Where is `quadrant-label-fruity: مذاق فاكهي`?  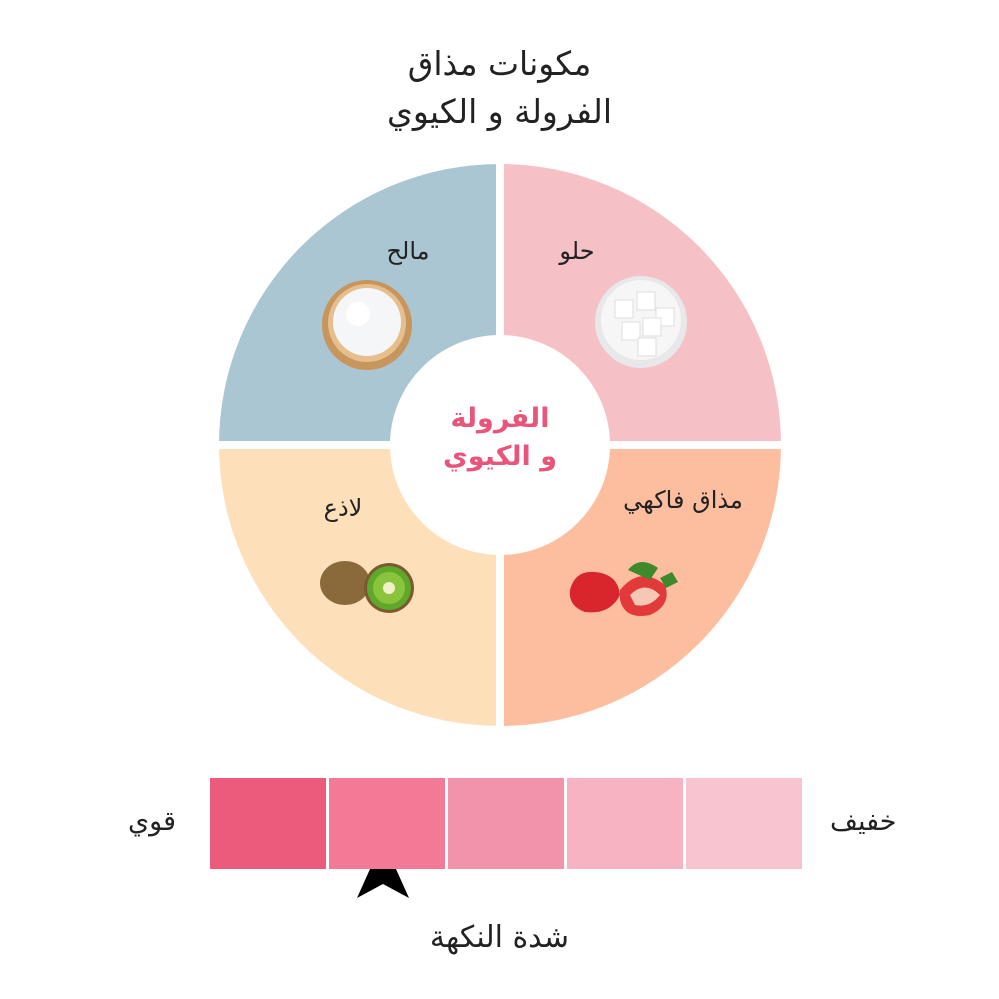
quadrant-label-fruity: مذاق فاكهي is located at coordinates (683, 500).